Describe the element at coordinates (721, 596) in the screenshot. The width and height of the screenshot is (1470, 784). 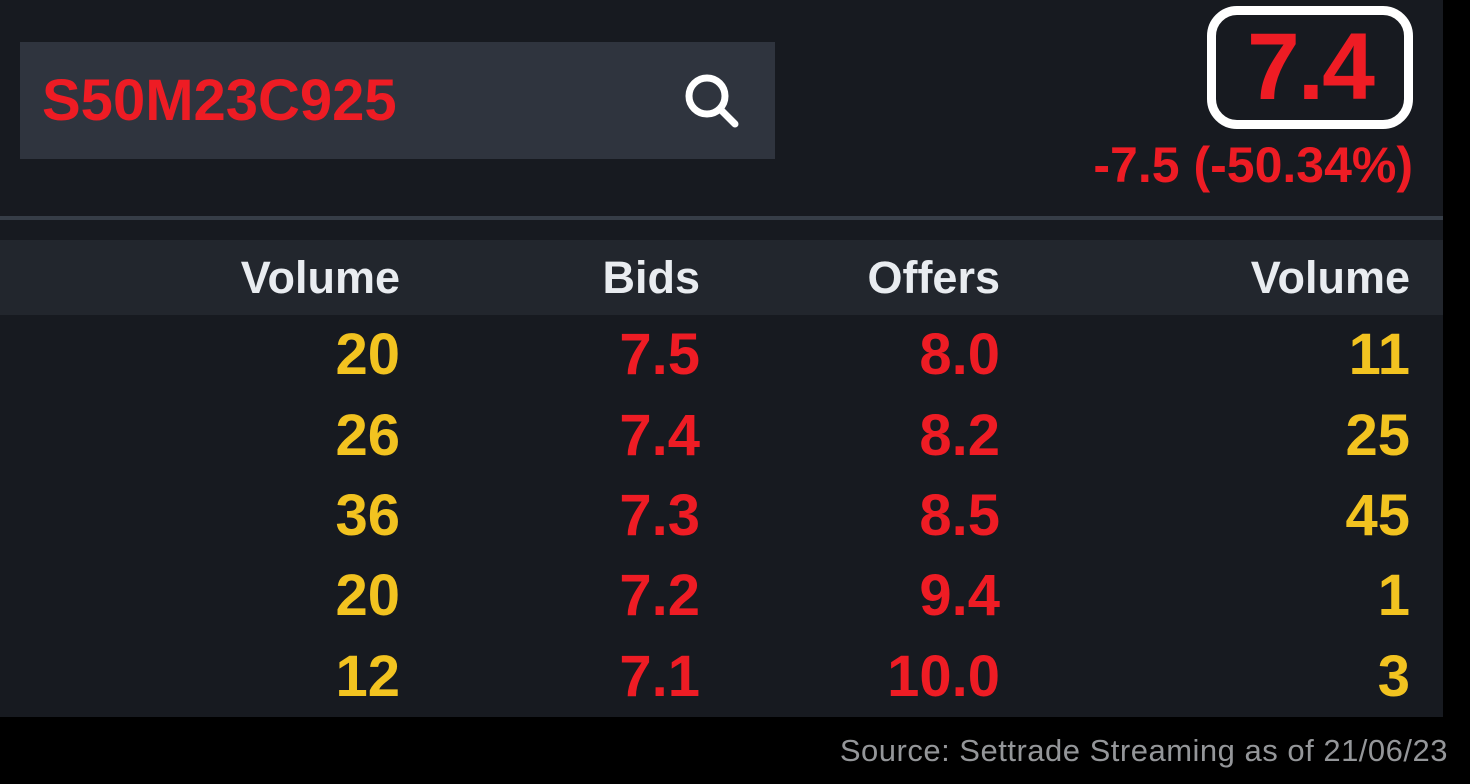
I see `depth-row: 20 7.2 9.4 1` at that location.